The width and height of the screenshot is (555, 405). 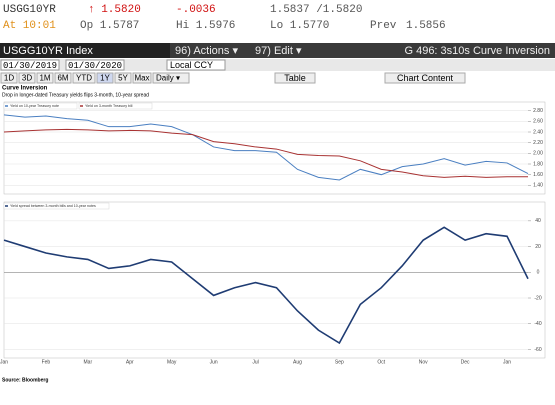 What do you see at coordinates (88, 362) in the screenshot?
I see `x-tick-label: Mar` at bounding box center [88, 362].